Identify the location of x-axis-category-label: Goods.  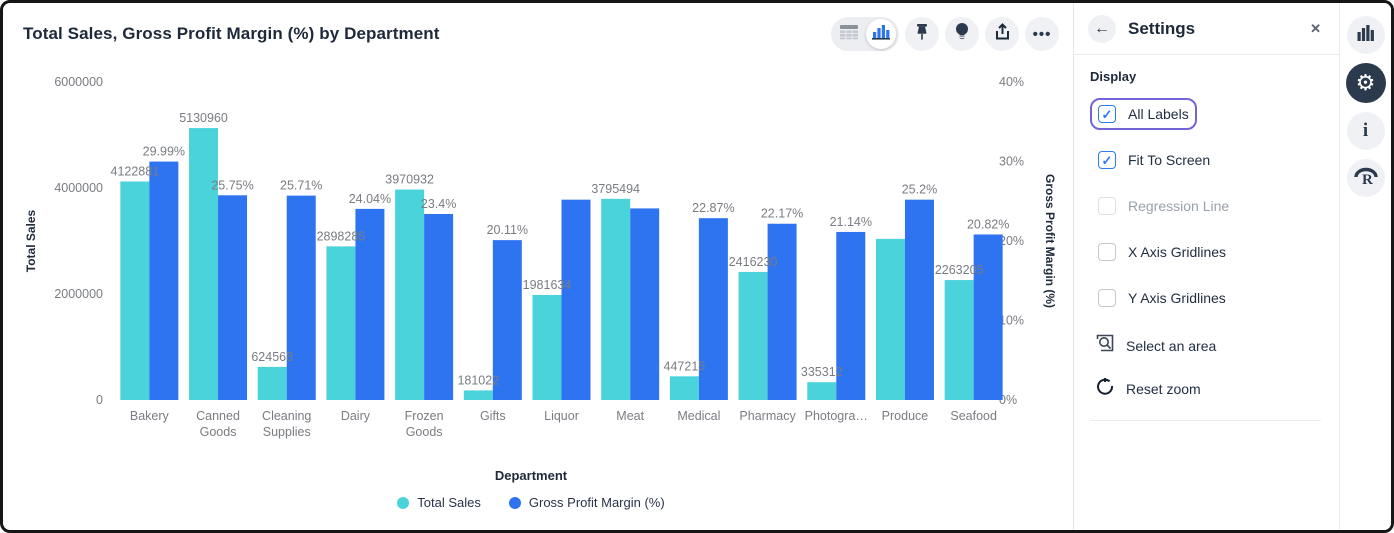
(424, 432).